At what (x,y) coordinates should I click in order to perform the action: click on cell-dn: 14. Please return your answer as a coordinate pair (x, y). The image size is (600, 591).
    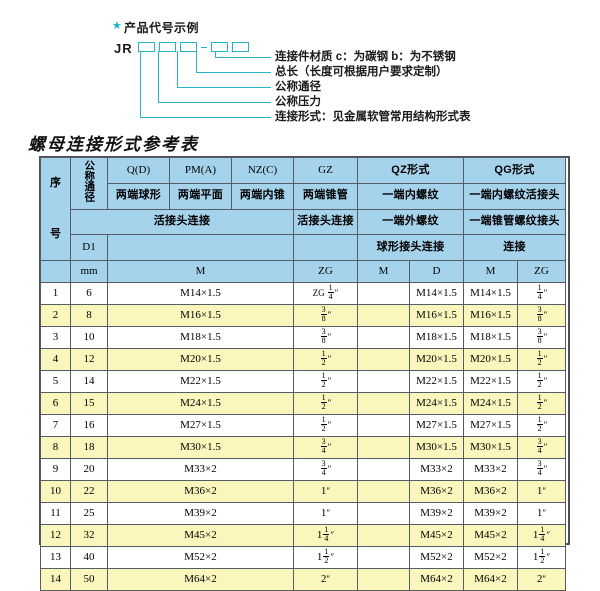
    Looking at the image, I should click on (89, 381).